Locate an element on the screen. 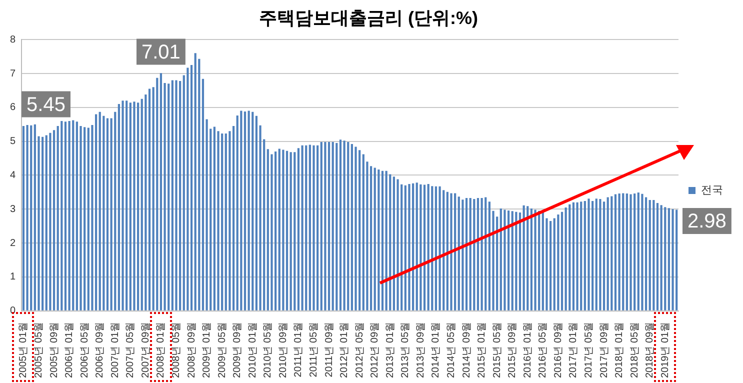 The width and height of the screenshot is (743, 383). x-tick-label: 2018년 01월 is located at coordinates (620, 350).